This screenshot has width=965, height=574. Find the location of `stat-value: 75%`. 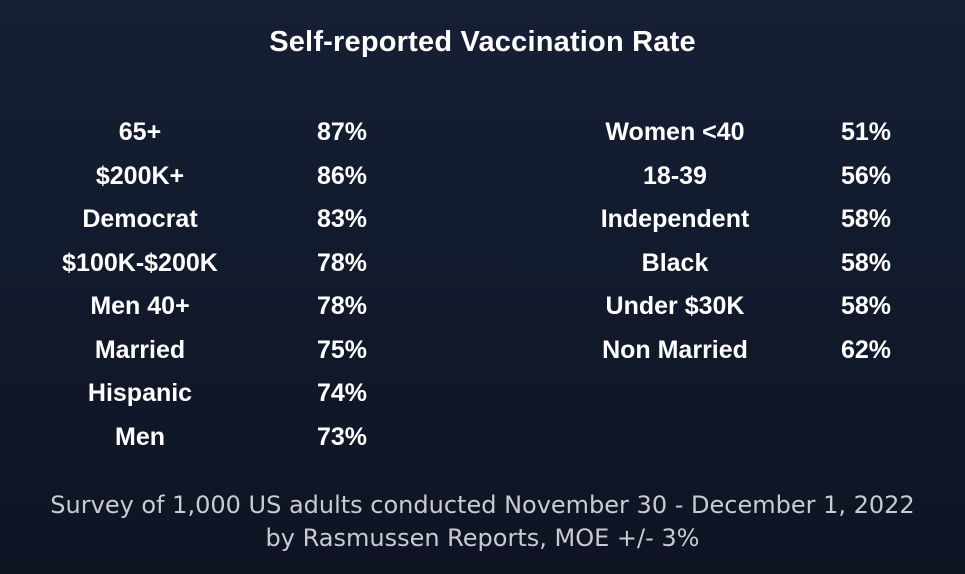

stat-value: 75% is located at coordinates (342, 349).